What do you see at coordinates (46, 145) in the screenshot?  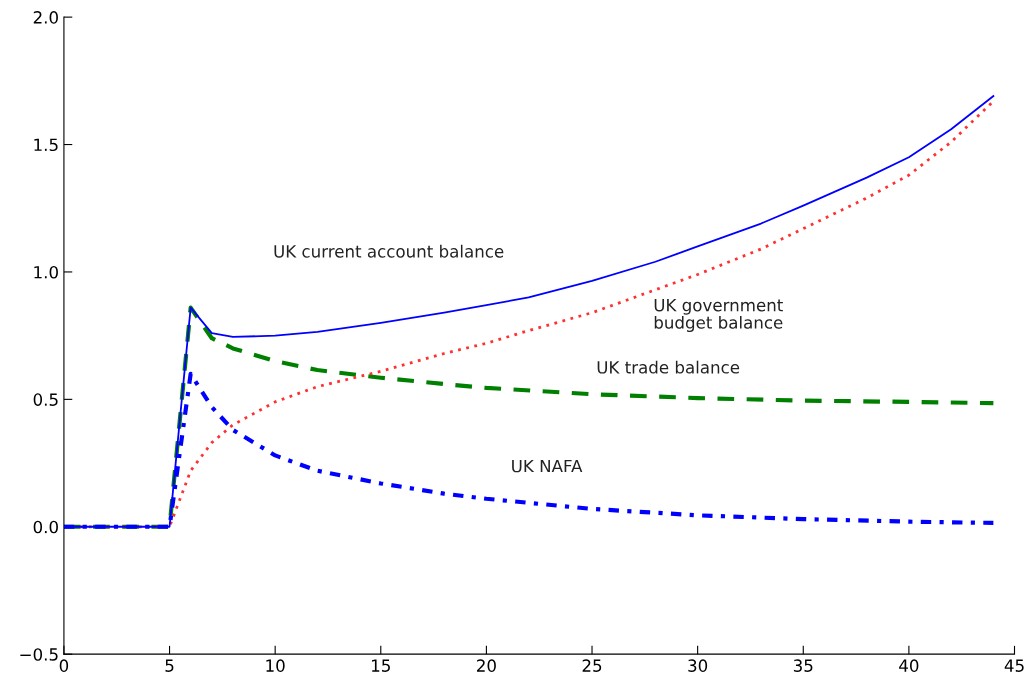 I see `y-tick-label: 1.5` at bounding box center [46, 145].